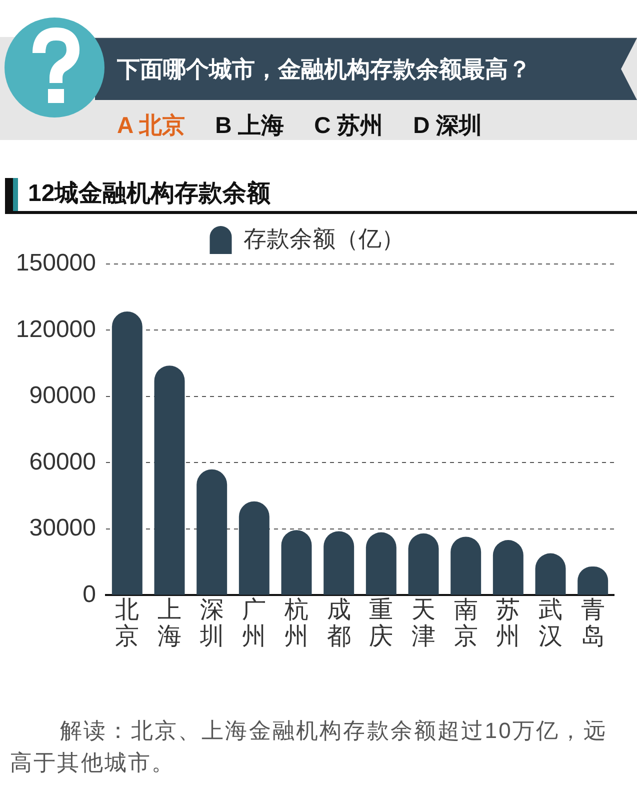 This screenshot has height=801, width=637. What do you see at coordinates (447, 125) in the screenshot?
I see `text: D 深圳` at bounding box center [447, 125].